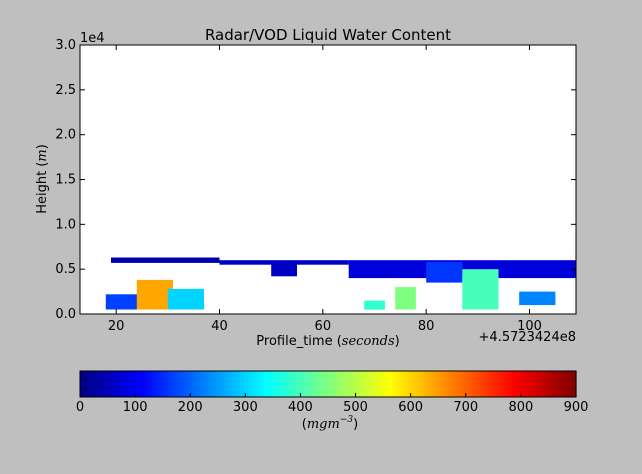  I want to click on y-axis-label: Height (m), so click(42, 179).